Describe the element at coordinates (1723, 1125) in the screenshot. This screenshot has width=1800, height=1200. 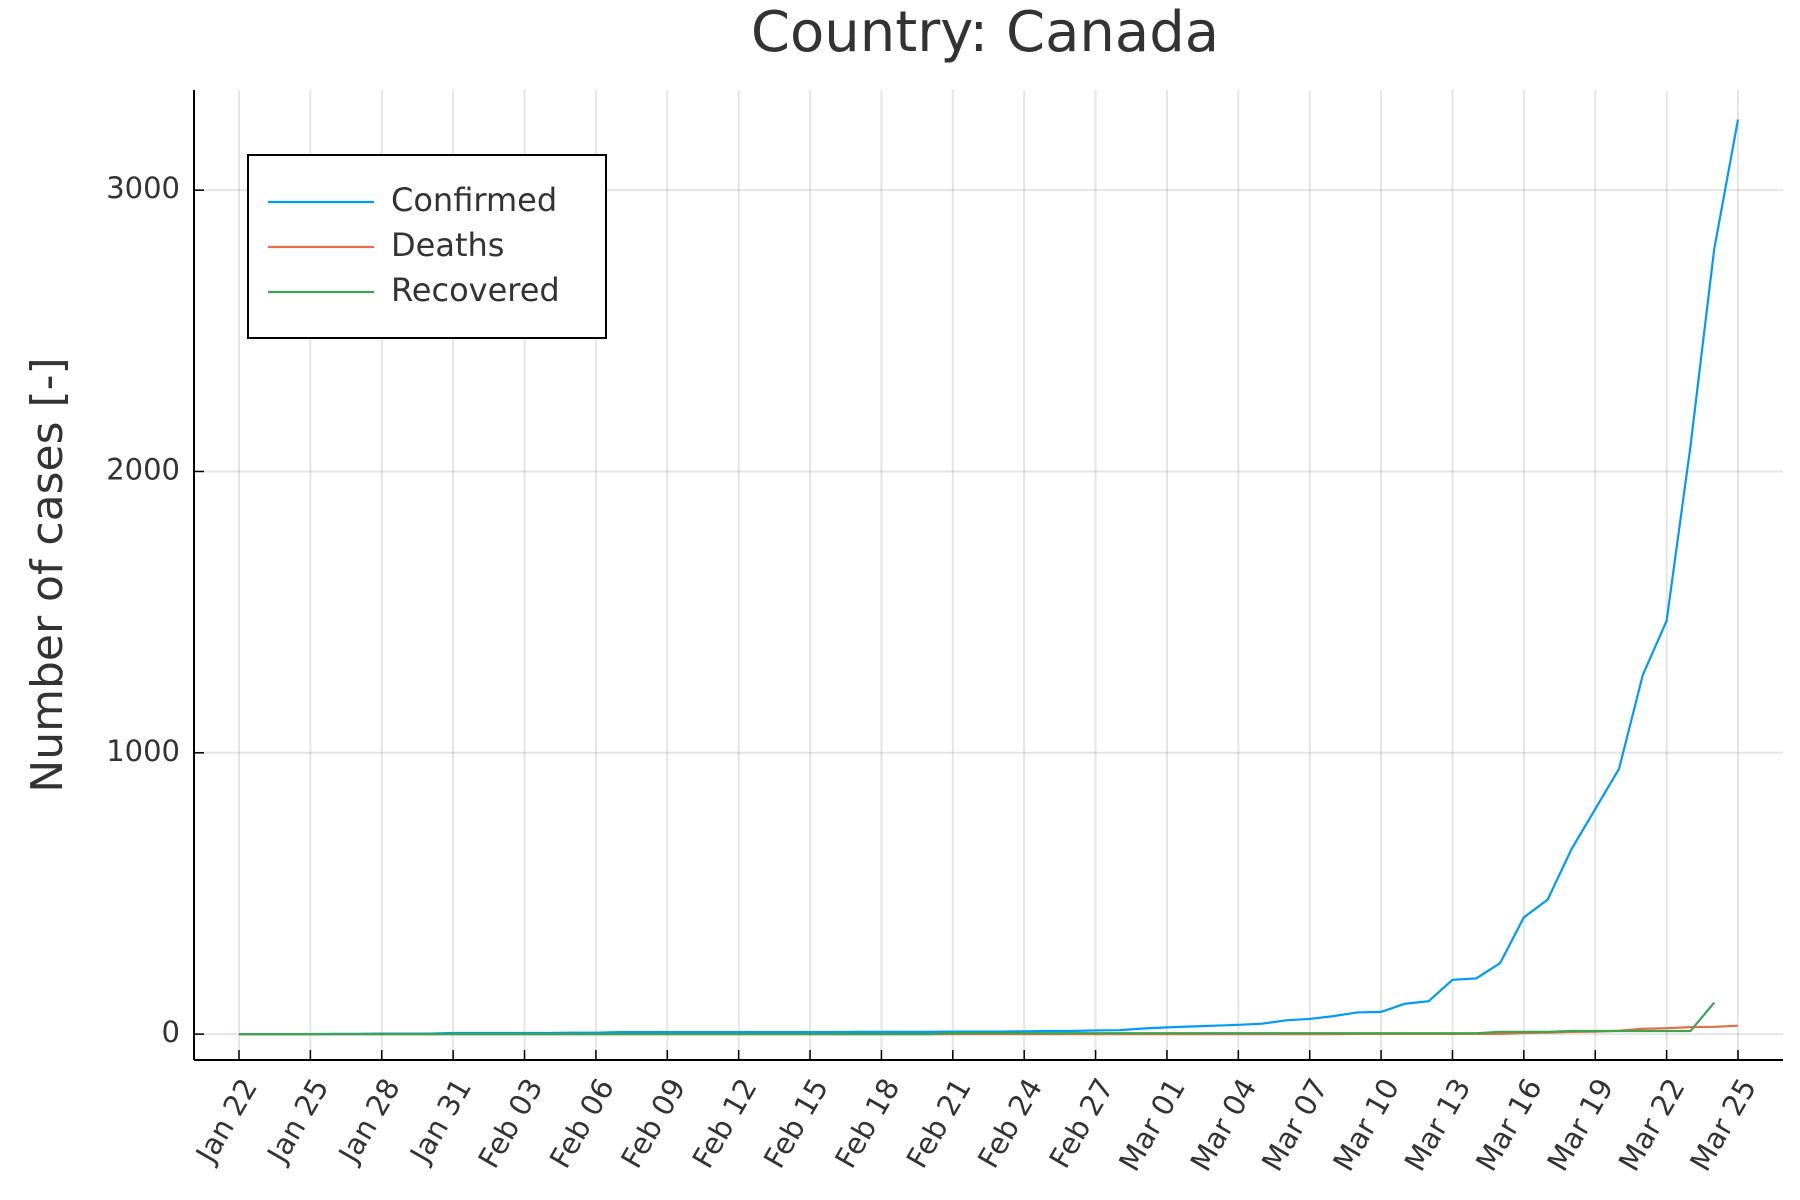
I see `x-tick-label: Mar 25` at that location.